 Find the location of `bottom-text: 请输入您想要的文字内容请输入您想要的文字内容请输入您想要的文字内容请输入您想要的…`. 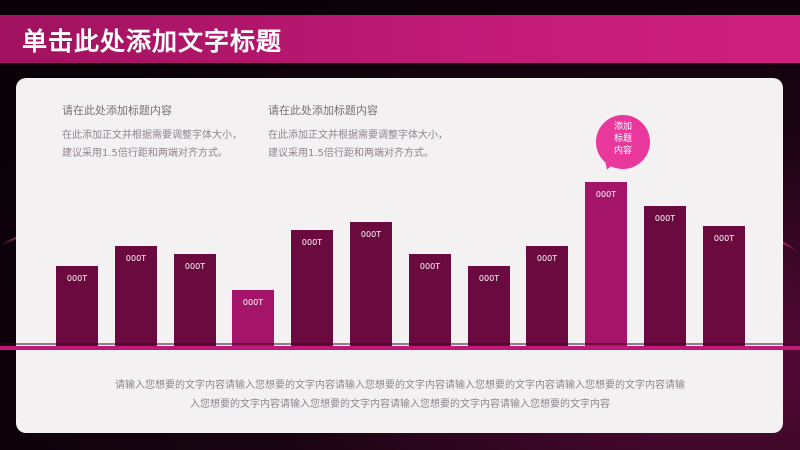

bottom-text: 请输入您想要的文字内容请输入您想要的文字内容请输入您想要的文字内容请输入您想要的… is located at coordinates (400, 395).